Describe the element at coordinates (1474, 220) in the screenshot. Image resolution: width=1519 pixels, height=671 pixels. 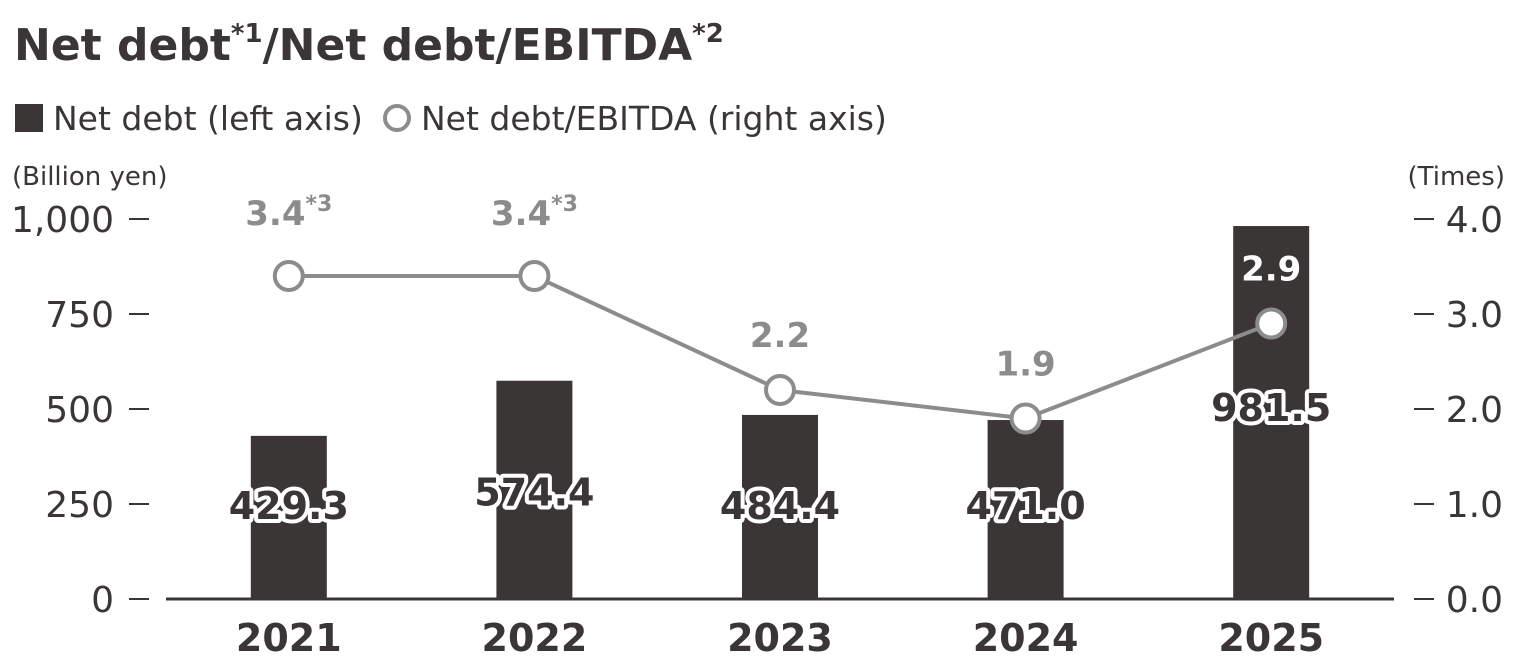
I see `right-tick-label: 4.0` at that location.